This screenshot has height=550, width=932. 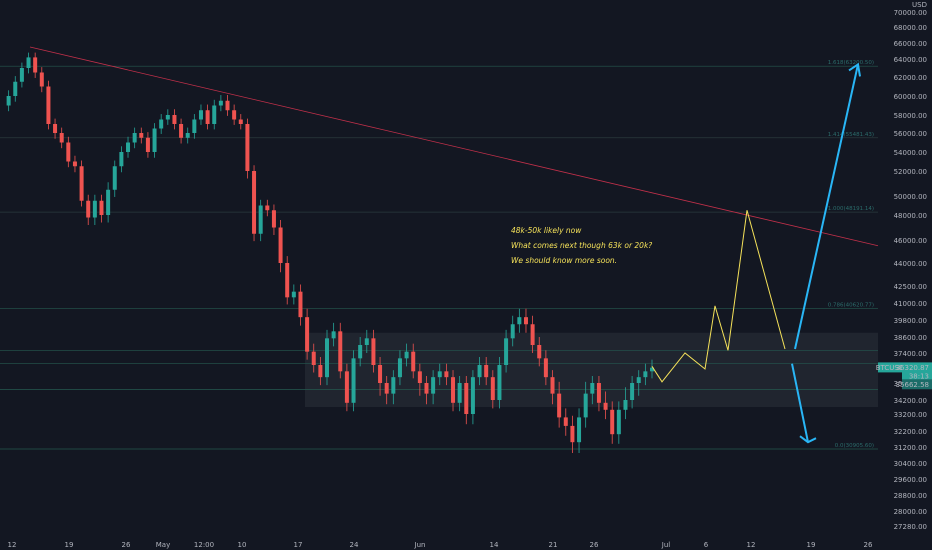 I want to click on y-tick-label: 50000.00, so click(x=910, y=197).